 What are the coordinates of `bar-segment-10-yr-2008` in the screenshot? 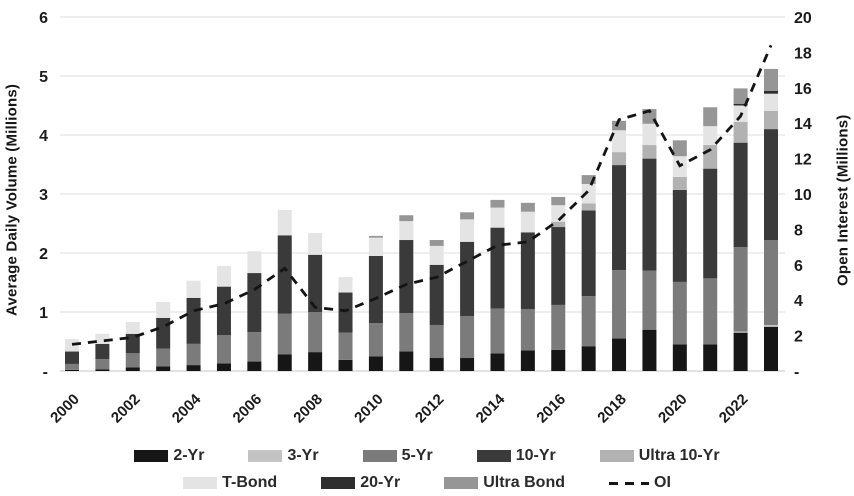 It's located at (315, 283).